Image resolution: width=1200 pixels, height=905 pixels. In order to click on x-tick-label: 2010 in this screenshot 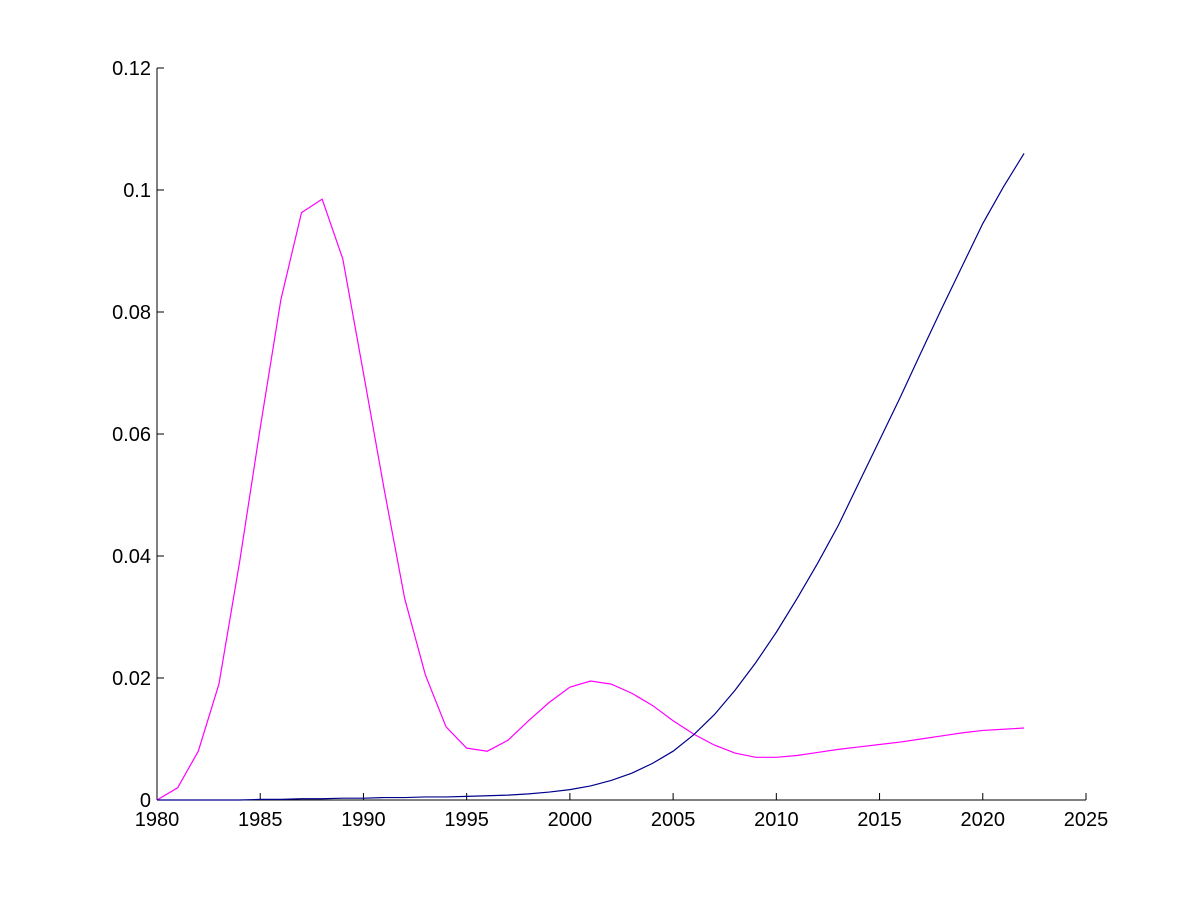, I will do `click(776, 820)`.